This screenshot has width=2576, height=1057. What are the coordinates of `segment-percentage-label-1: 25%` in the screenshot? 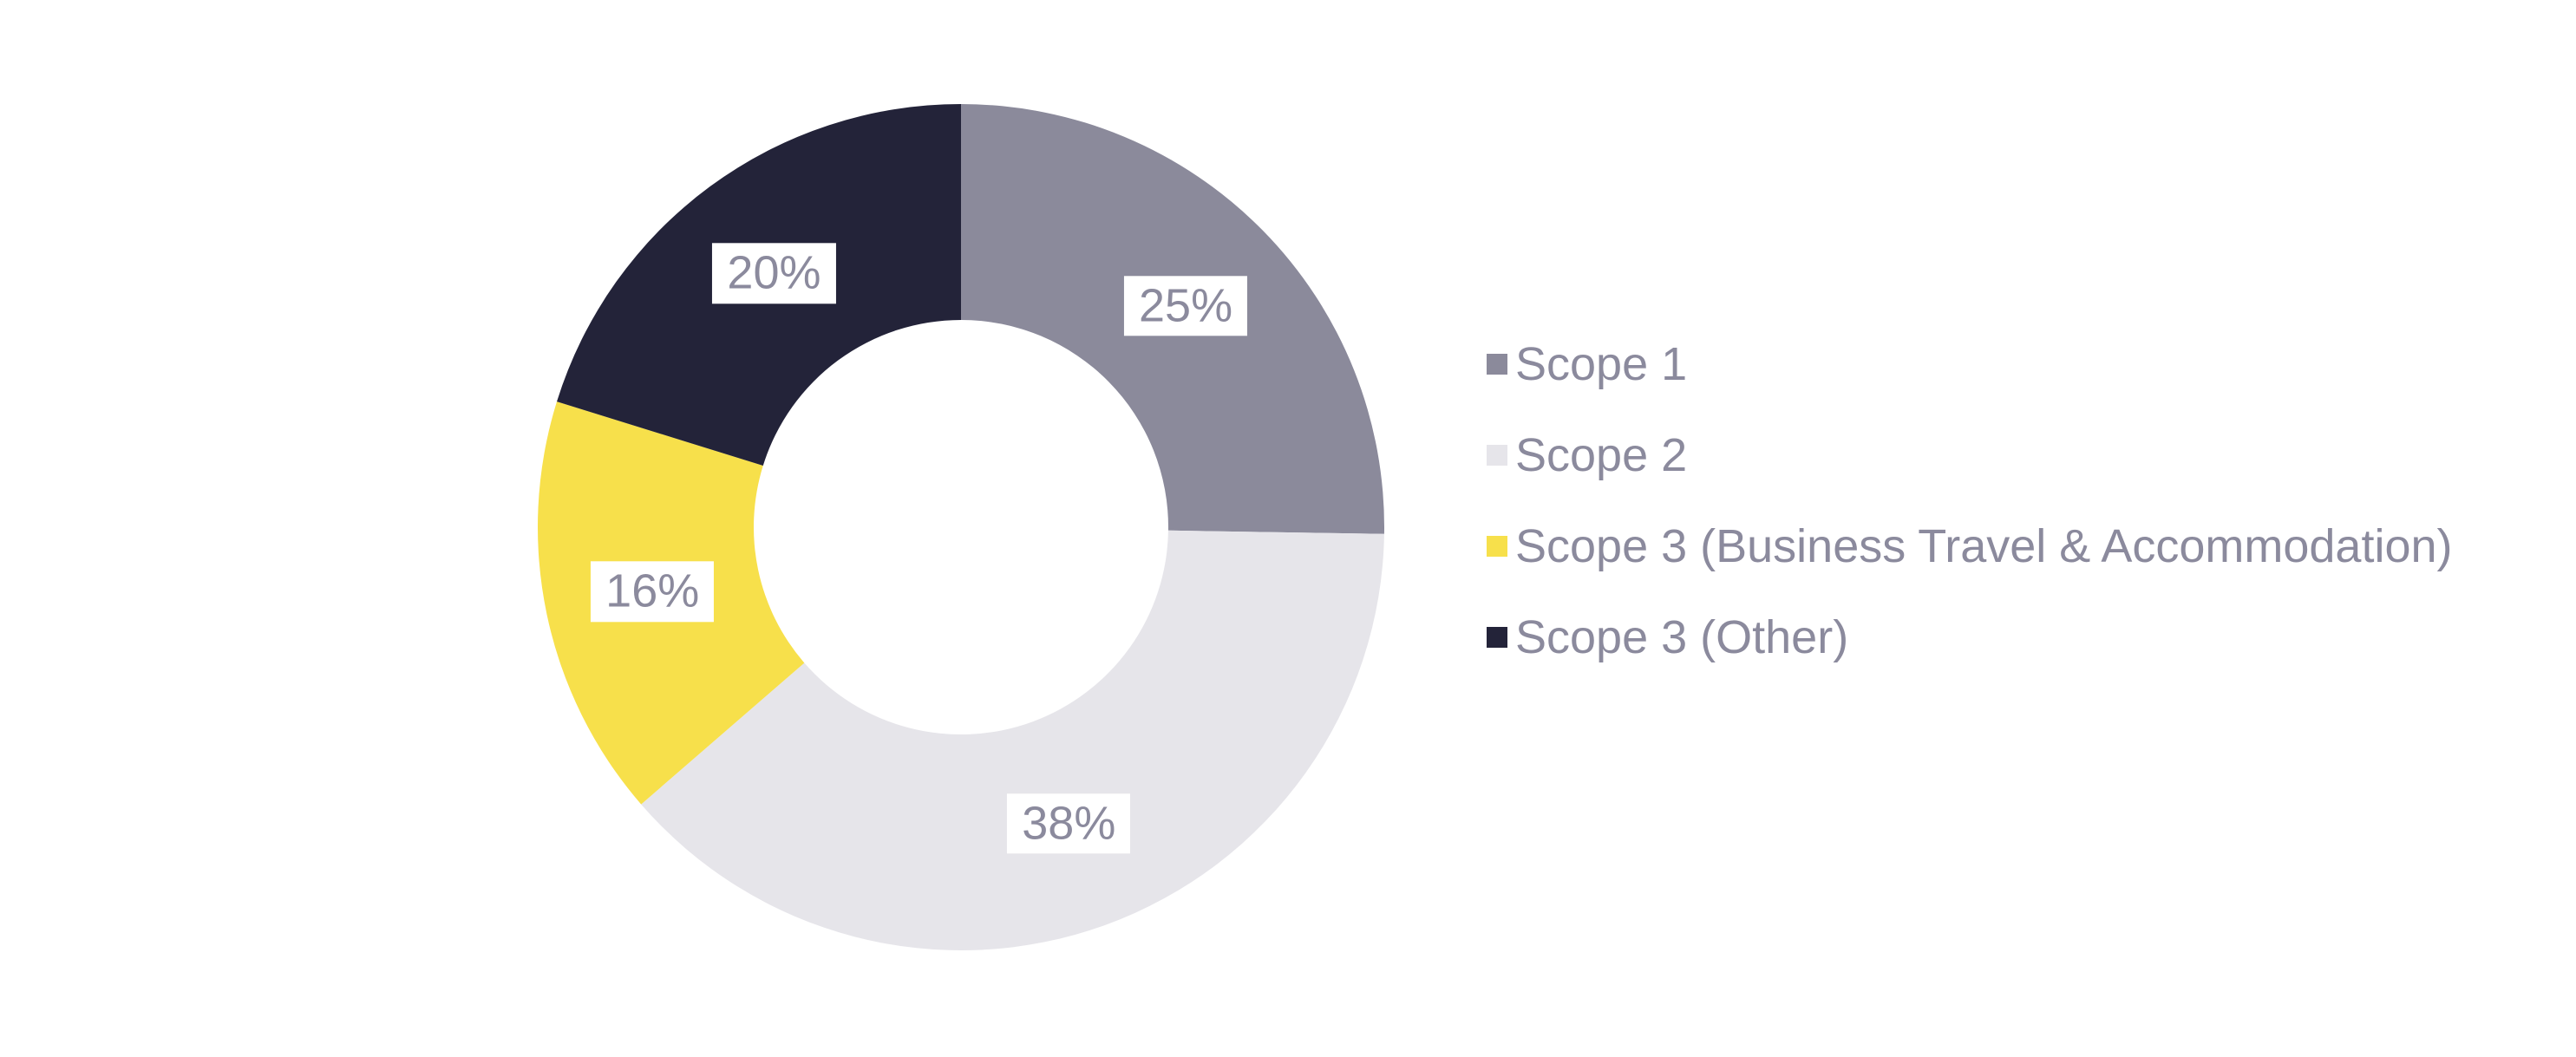 It's located at (1186, 306).